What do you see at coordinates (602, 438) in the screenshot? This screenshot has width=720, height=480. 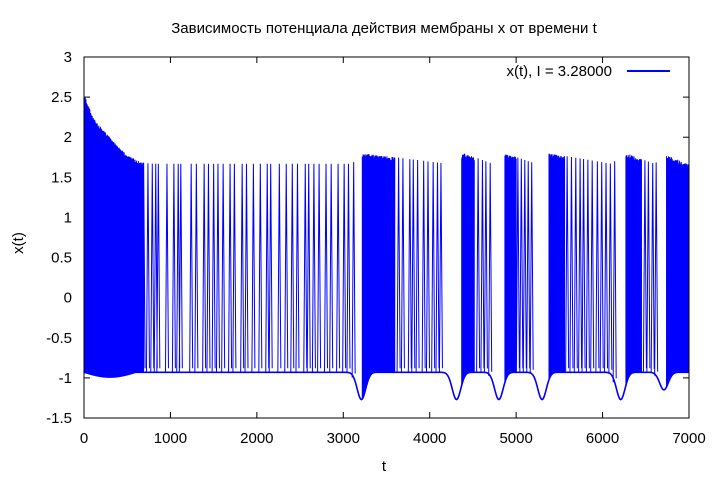 I see `x-tick-label: 6000` at bounding box center [602, 438].